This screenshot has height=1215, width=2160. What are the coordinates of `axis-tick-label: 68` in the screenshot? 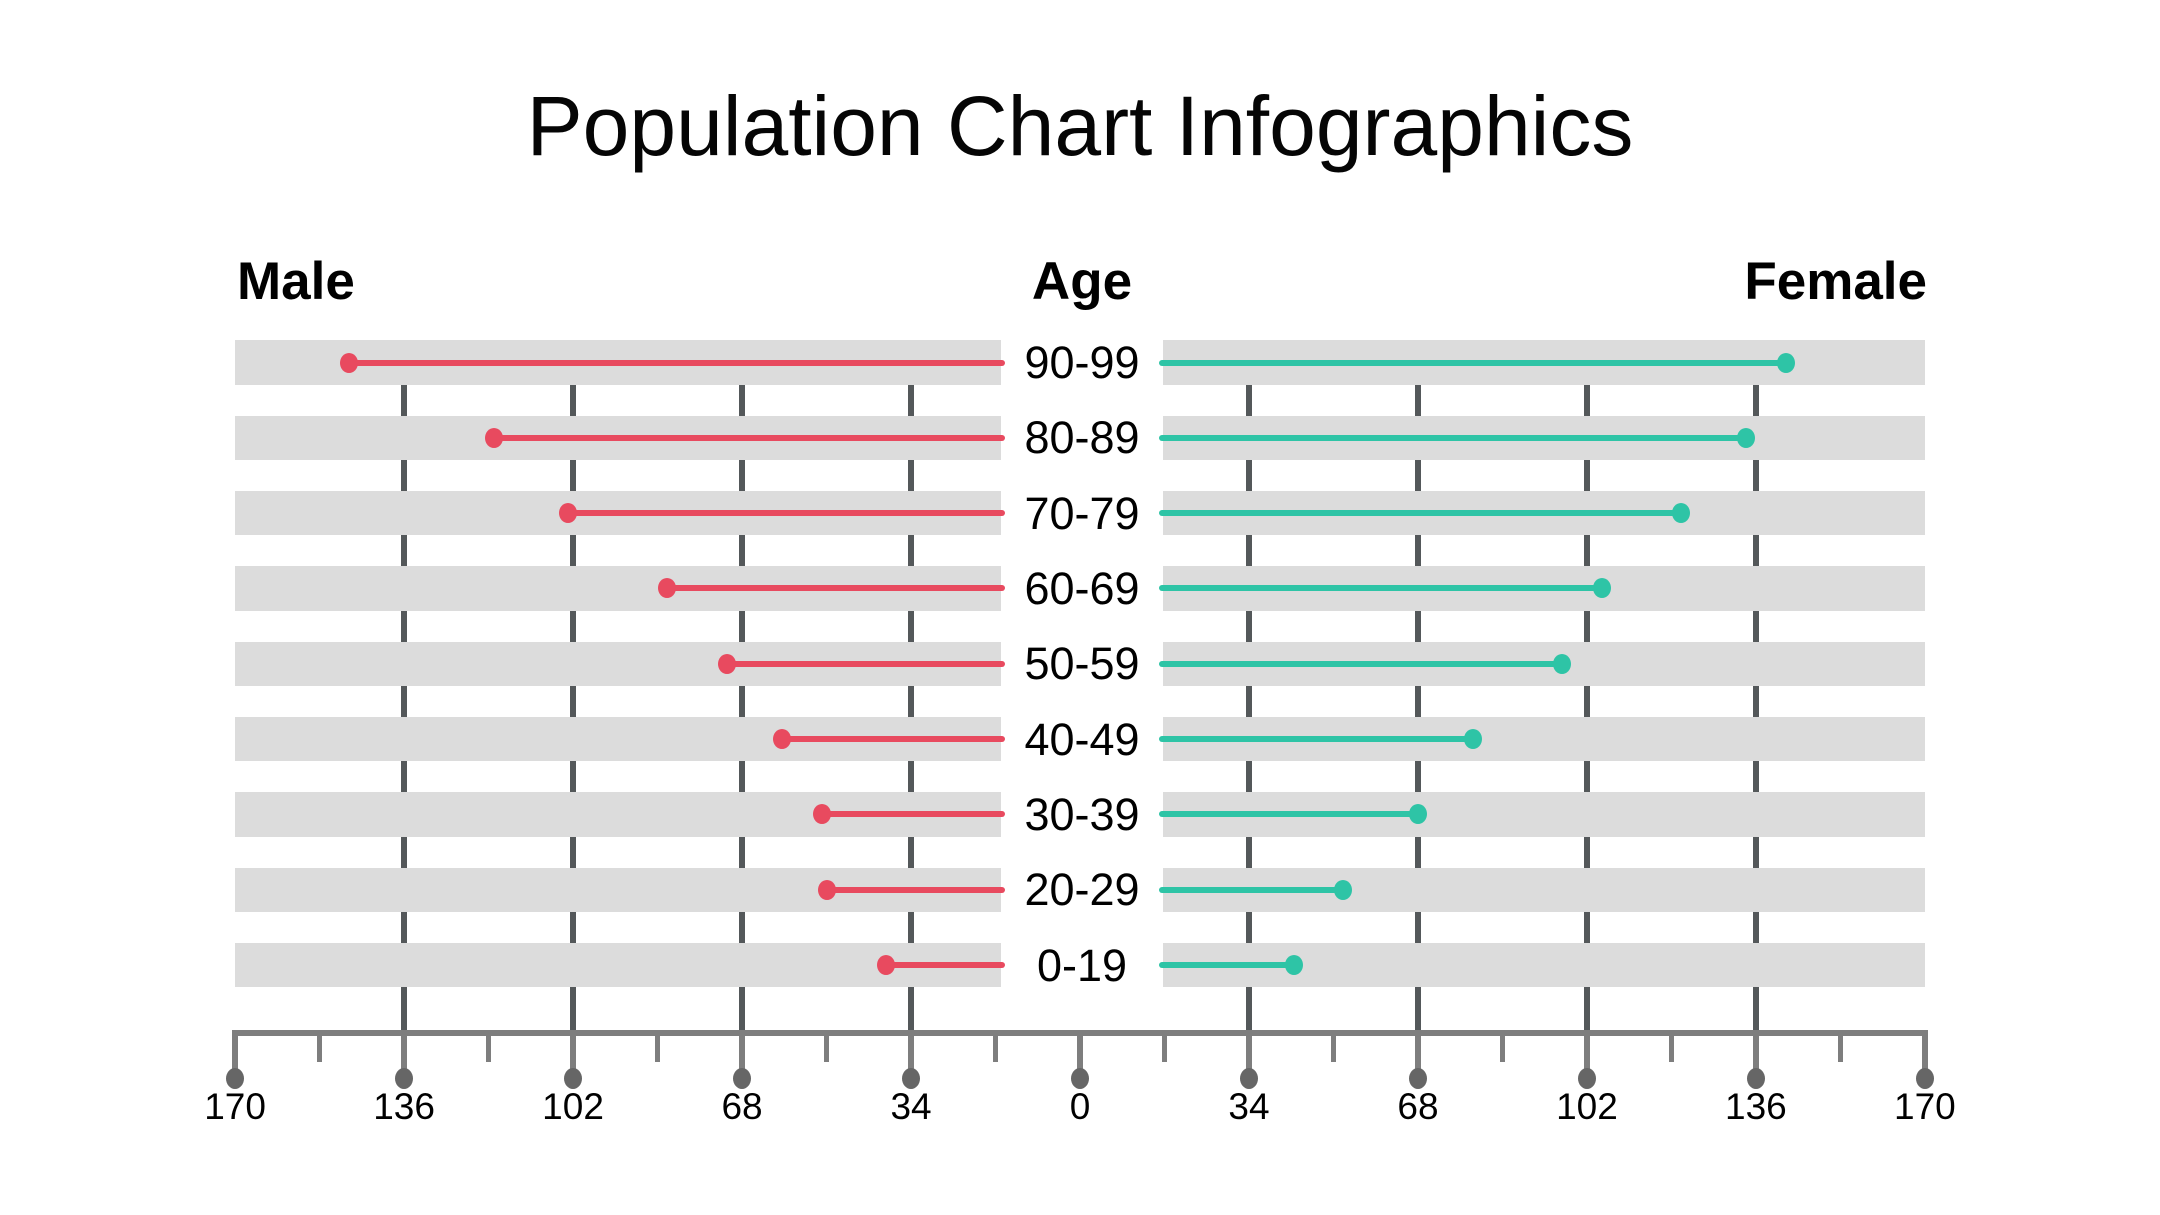 It's located at (742, 1106).